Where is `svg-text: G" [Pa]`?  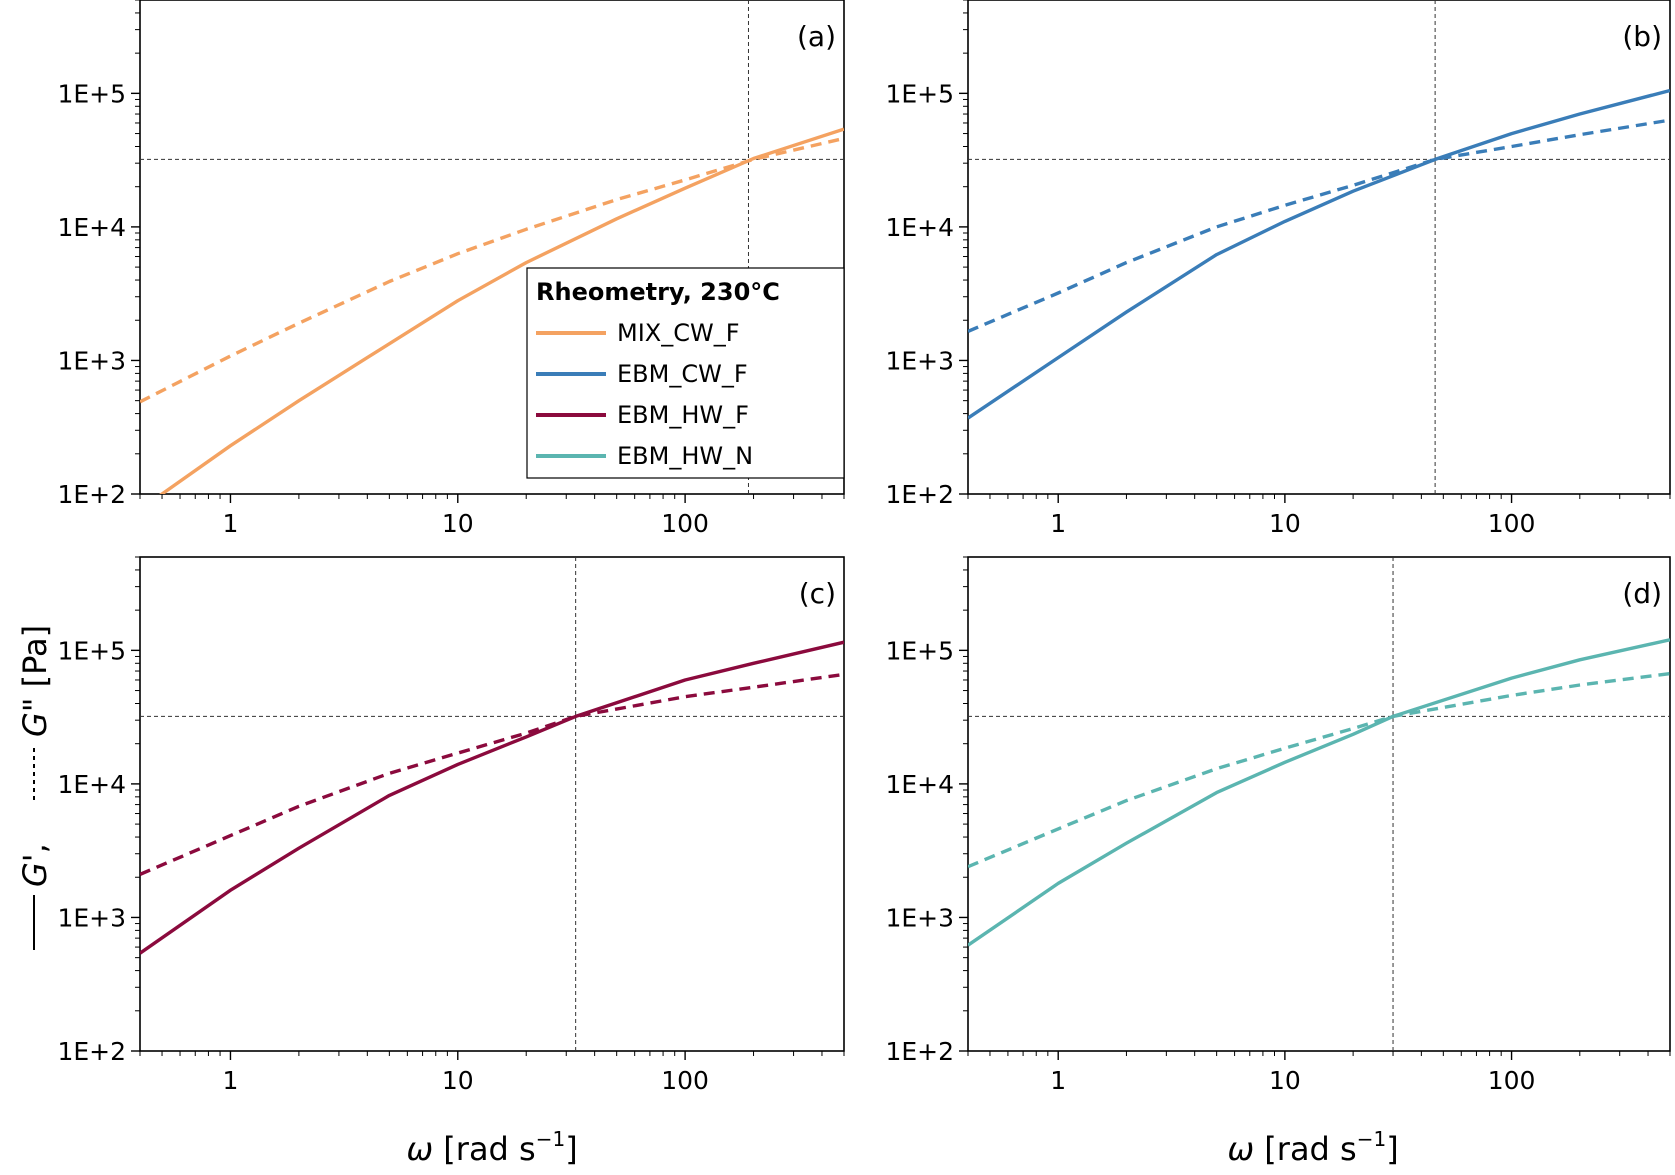 svg-text: G" [Pa] is located at coordinates (35, 681).